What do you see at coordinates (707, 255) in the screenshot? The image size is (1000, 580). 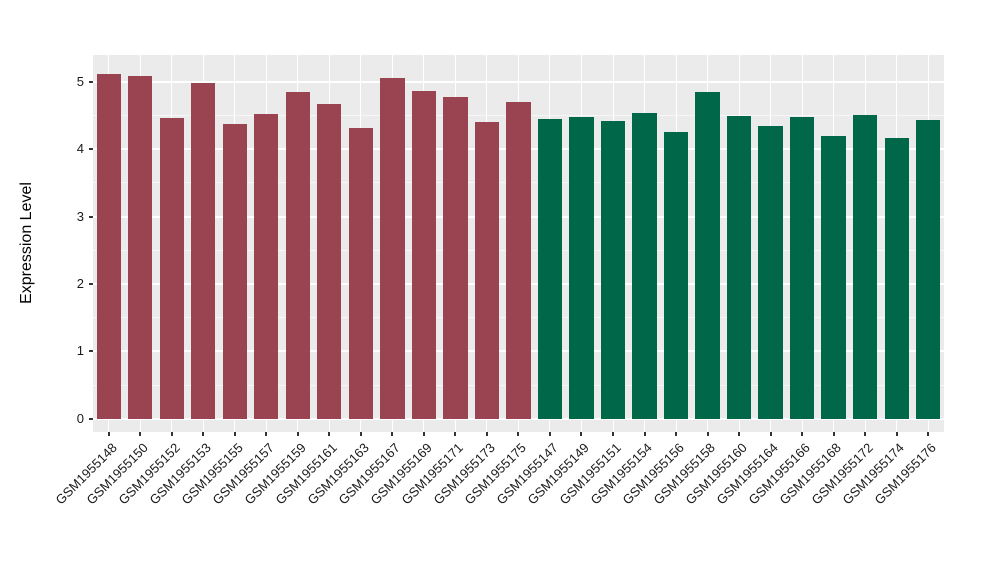 I see `bar-GSM1955158` at bounding box center [707, 255].